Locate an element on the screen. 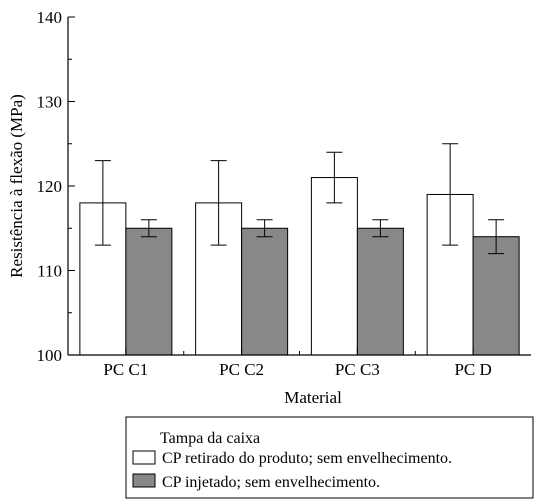  legend-title: Tampa da caixa is located at coordinates (210, 438).